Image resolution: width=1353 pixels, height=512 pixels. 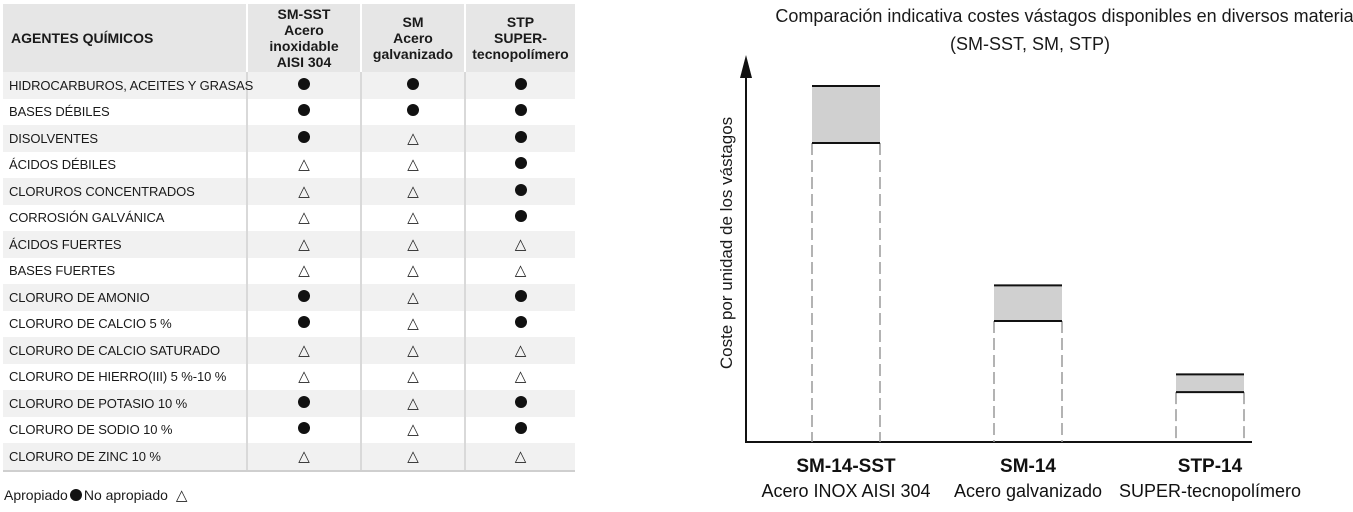 I want to click on agent-name-cell: CLORUROS CONCENTRADOS, so click(x=125, y=191).